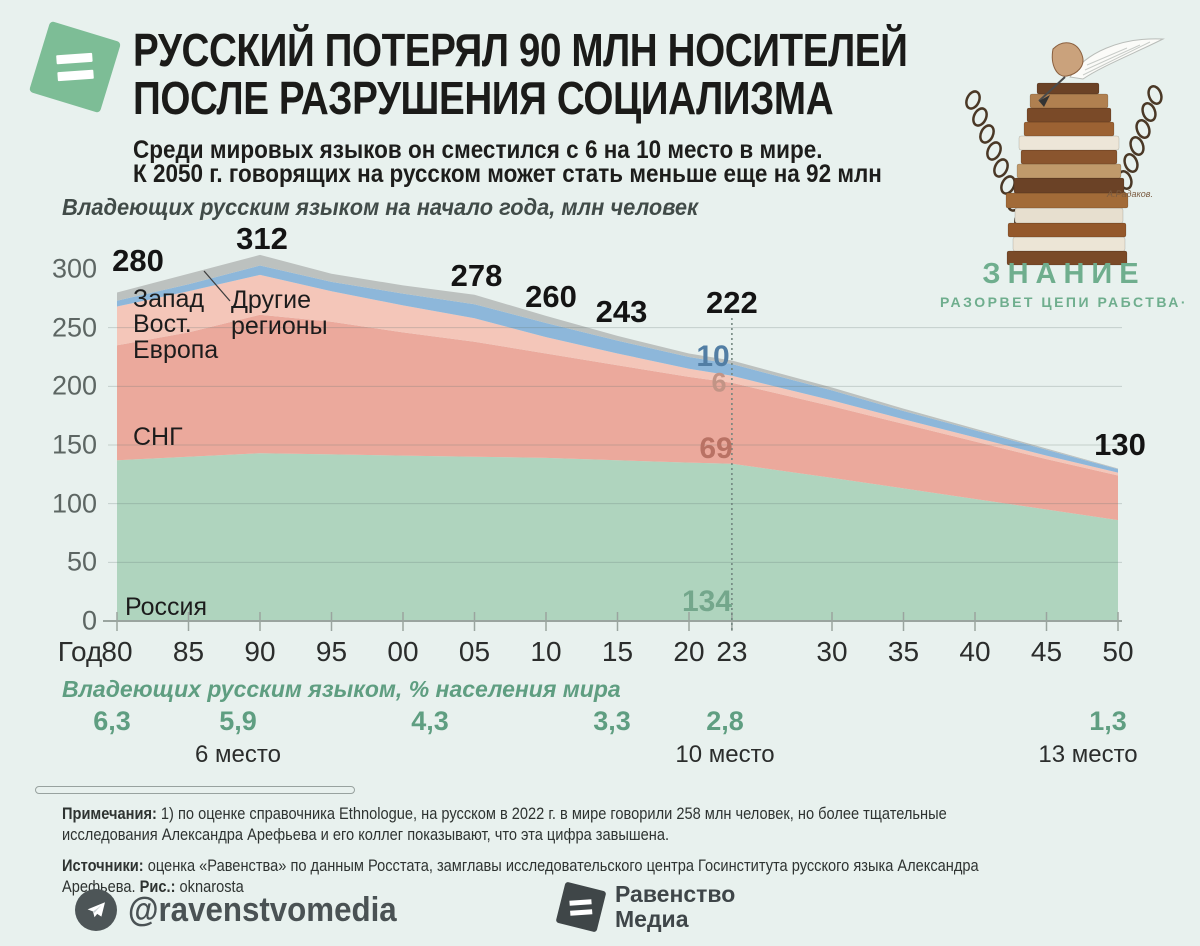 The width and height of the screenshot is (1200, 946). Describe the element at coordinates (217, 286) in the screenshot. I see `other-regions-pointer-line` at that location.